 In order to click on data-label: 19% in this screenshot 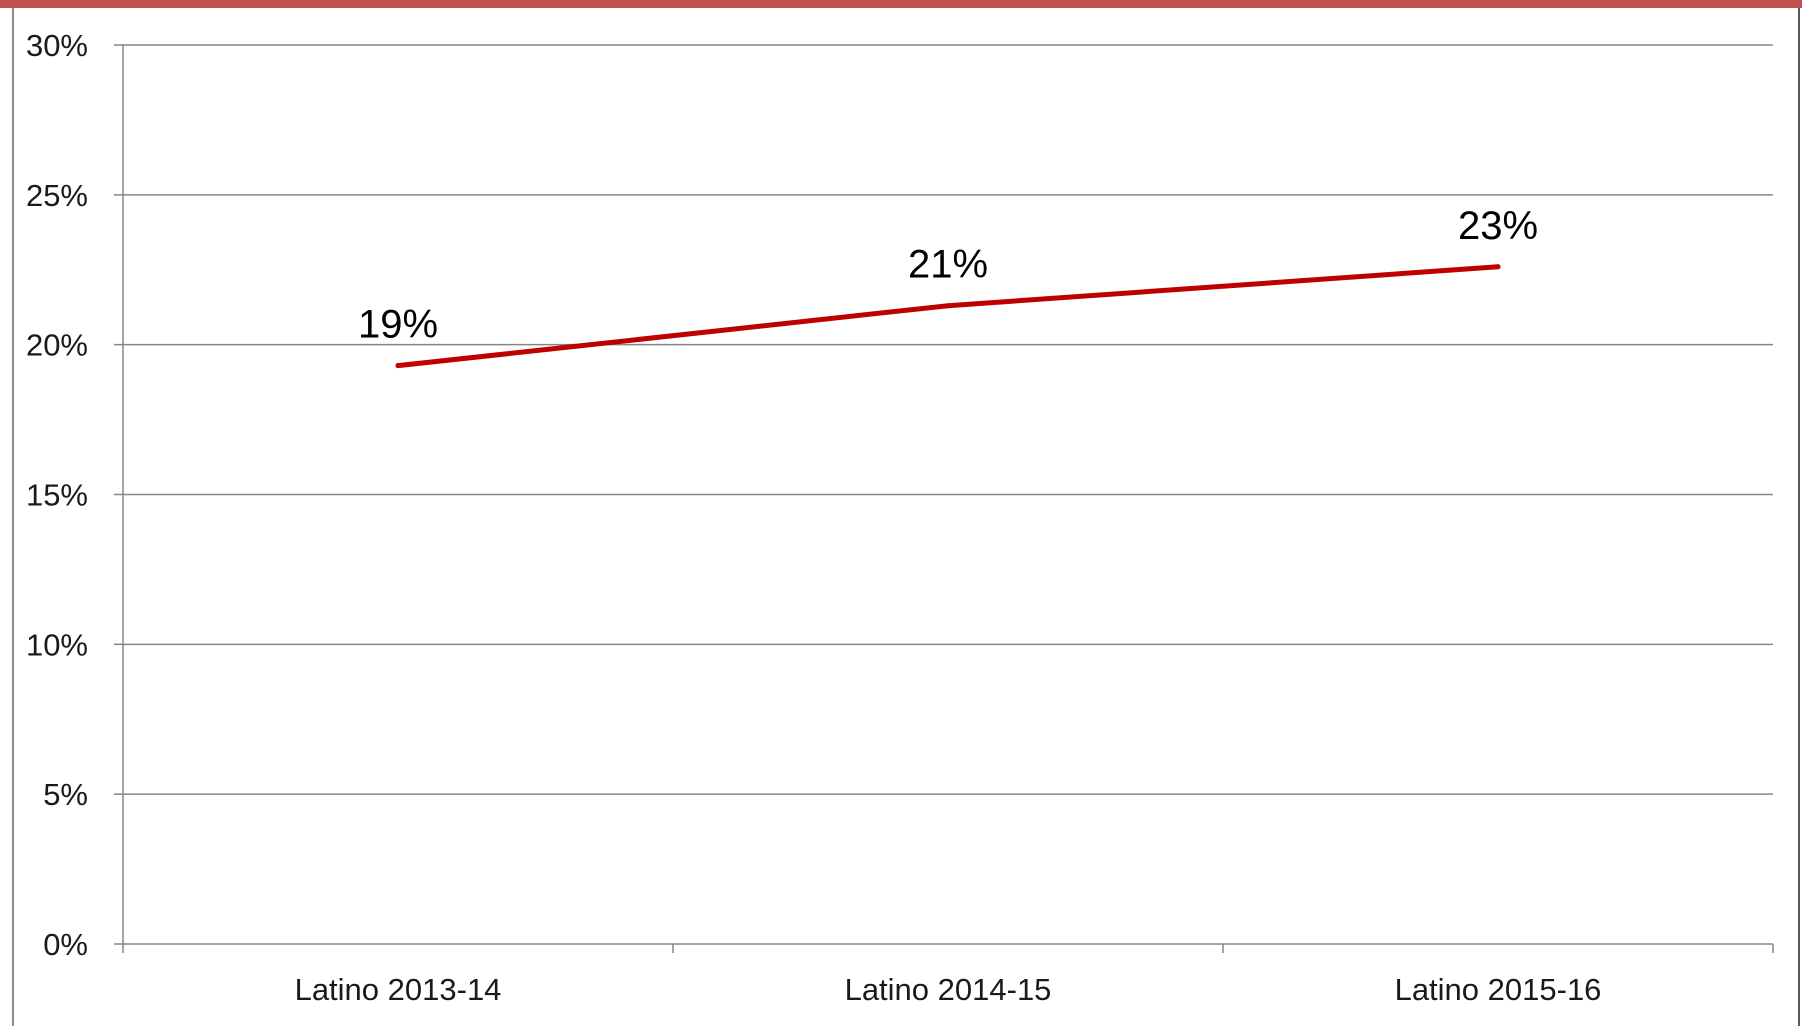, I will do `click(398, 325)`.